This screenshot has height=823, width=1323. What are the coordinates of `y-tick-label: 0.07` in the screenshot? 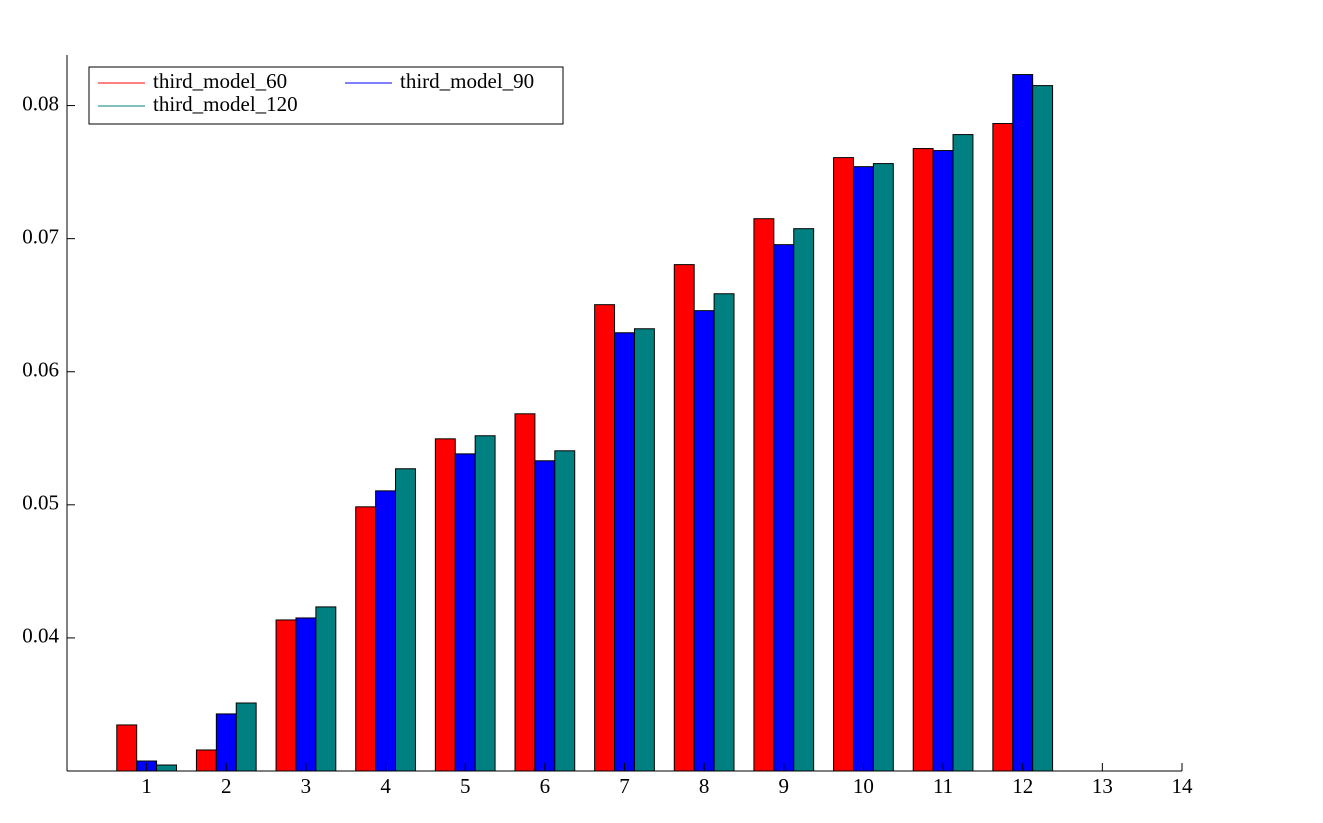 It's located at (40, 236).